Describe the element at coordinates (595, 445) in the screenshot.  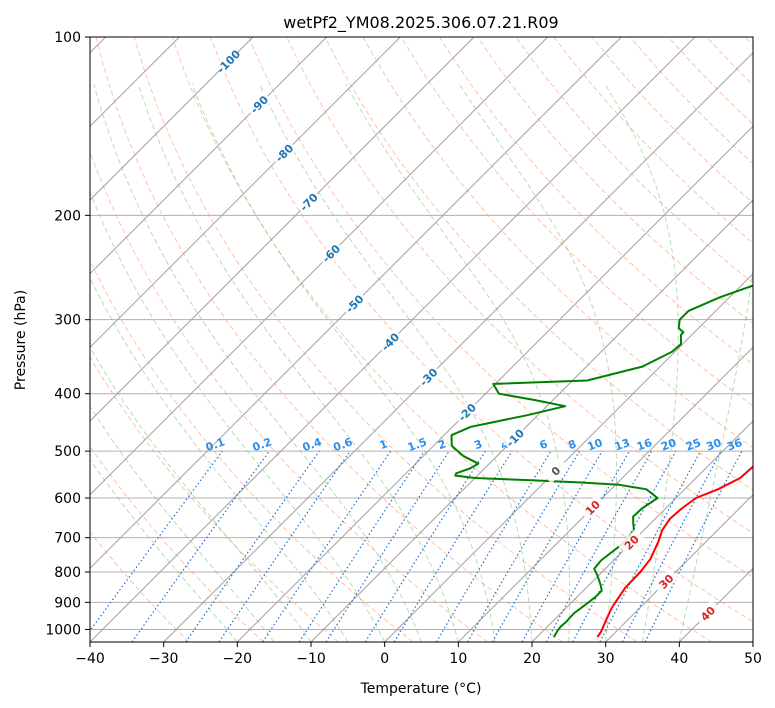
I see `mixing-ratio-label: 10` at that location.